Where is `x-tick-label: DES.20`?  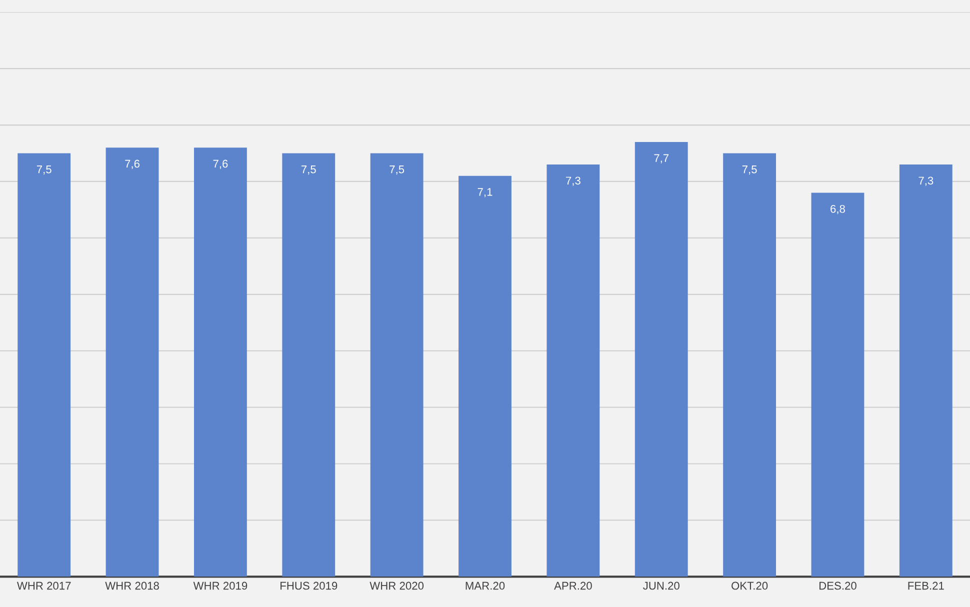 x-tick-label: DES.20 is located at coordinates (837, 586).